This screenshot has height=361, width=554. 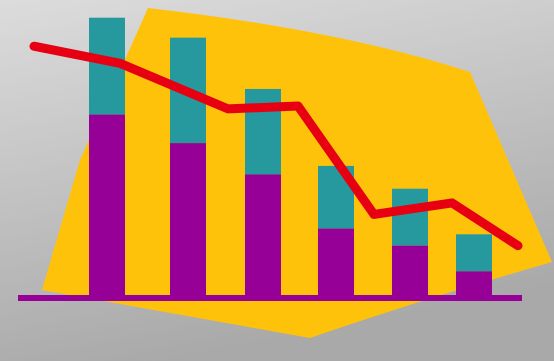 I want to click on baseline, so click(x=270, y=298).